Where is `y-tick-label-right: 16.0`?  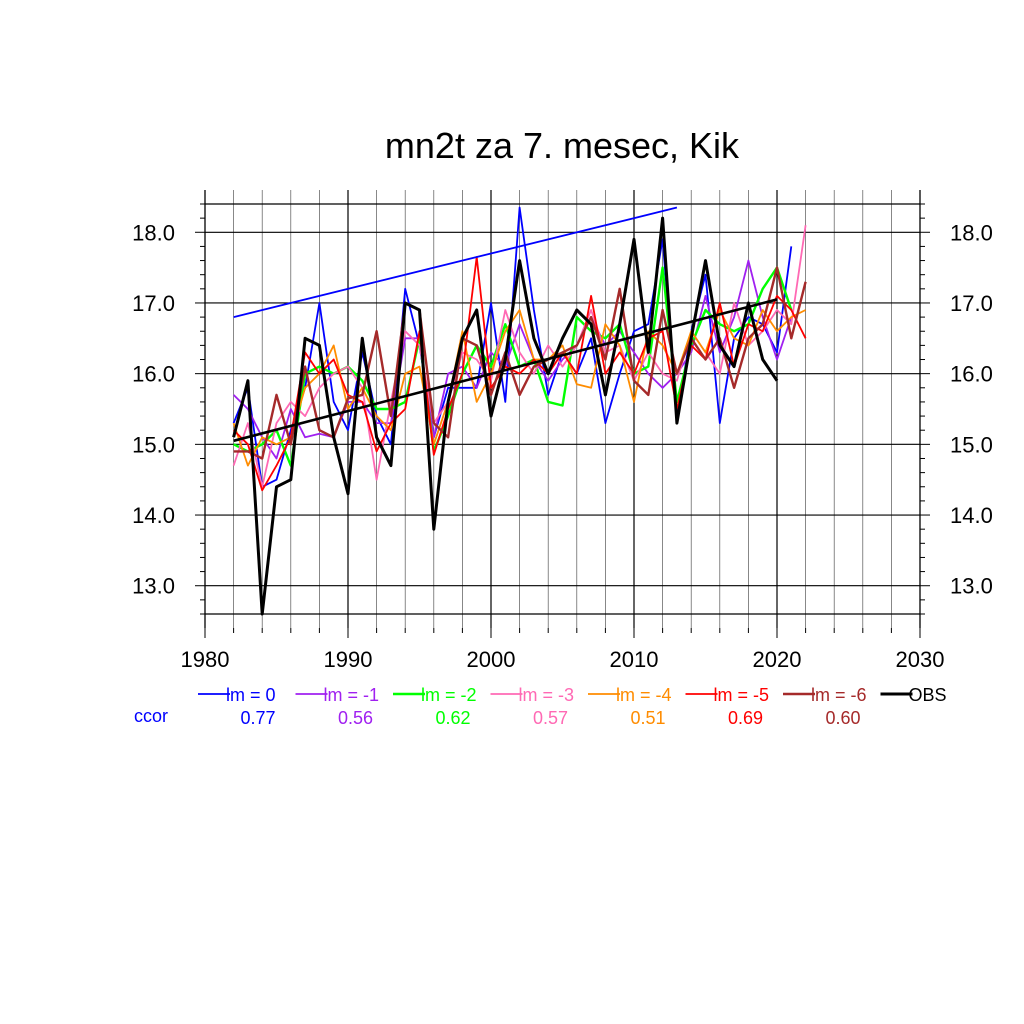
y-tick-label-right: 16.0 is located at coordinates (971, 374).